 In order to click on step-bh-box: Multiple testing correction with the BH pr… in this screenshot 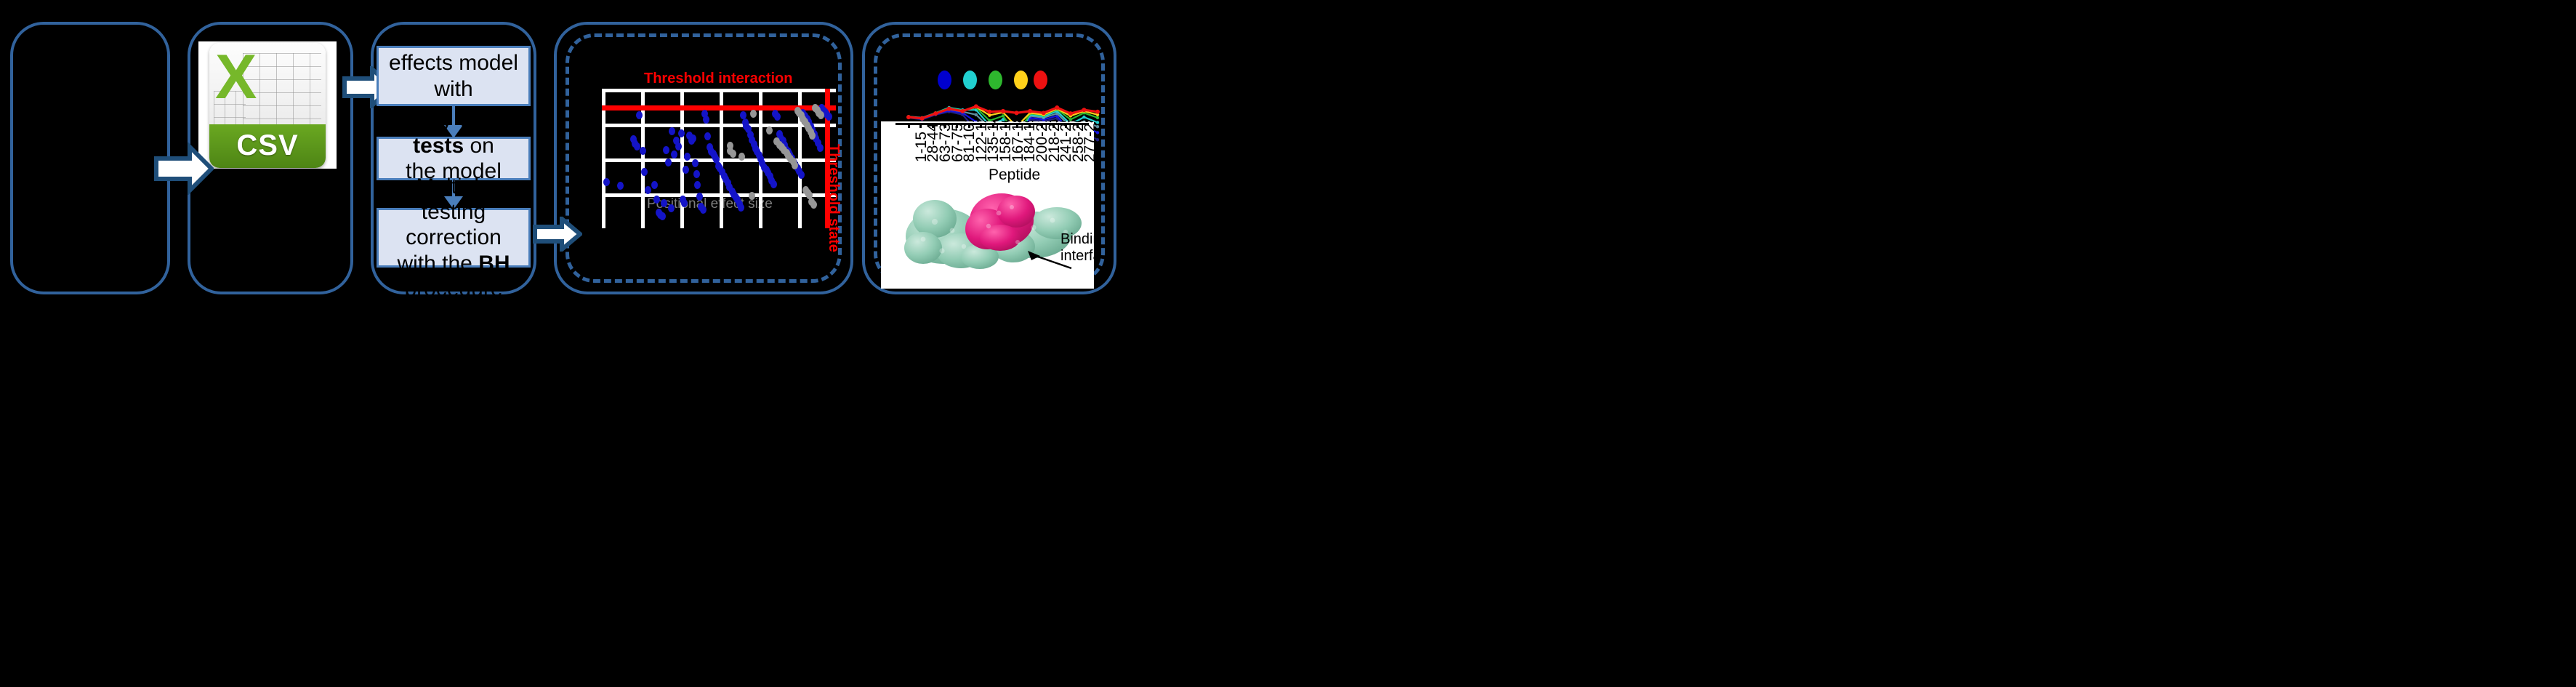, I will do `click(454, 237)`.